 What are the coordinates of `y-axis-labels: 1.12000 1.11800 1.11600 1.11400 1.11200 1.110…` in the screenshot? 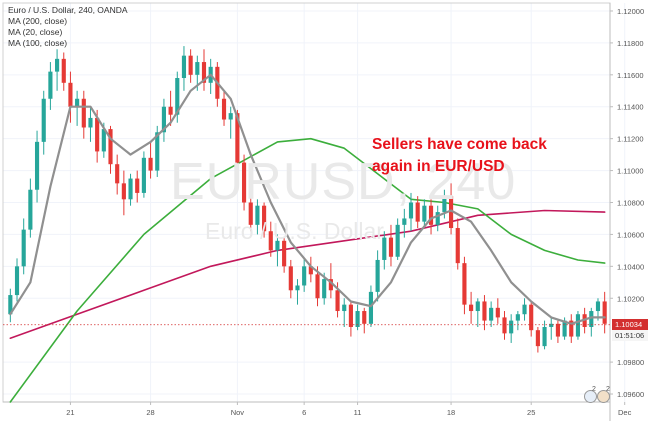 It's located at (630, 203).